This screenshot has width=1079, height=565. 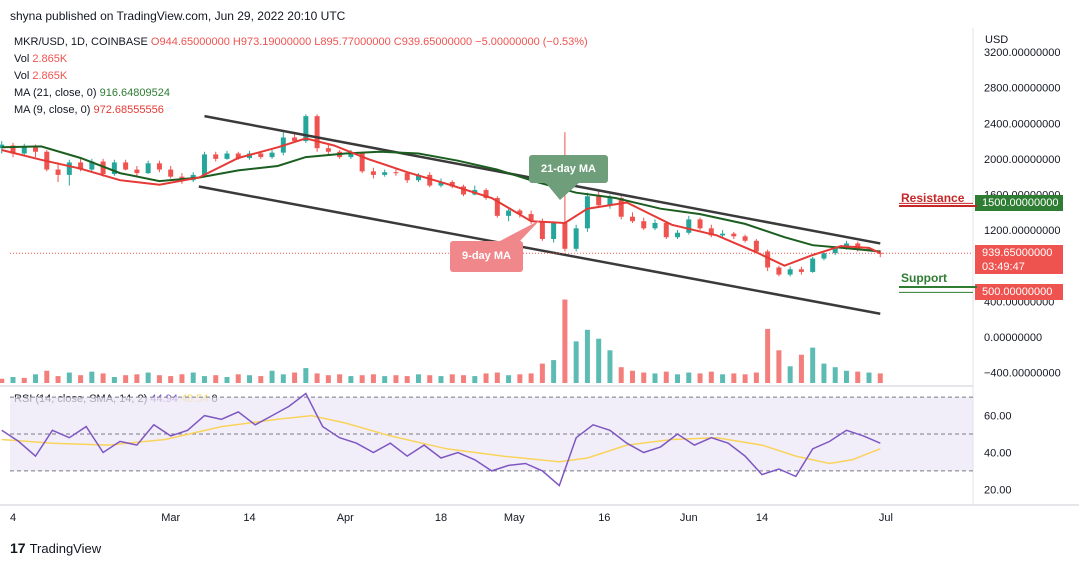 I want to click on tradingview-logo: 17 TradingView, so click(x=55, y=548).